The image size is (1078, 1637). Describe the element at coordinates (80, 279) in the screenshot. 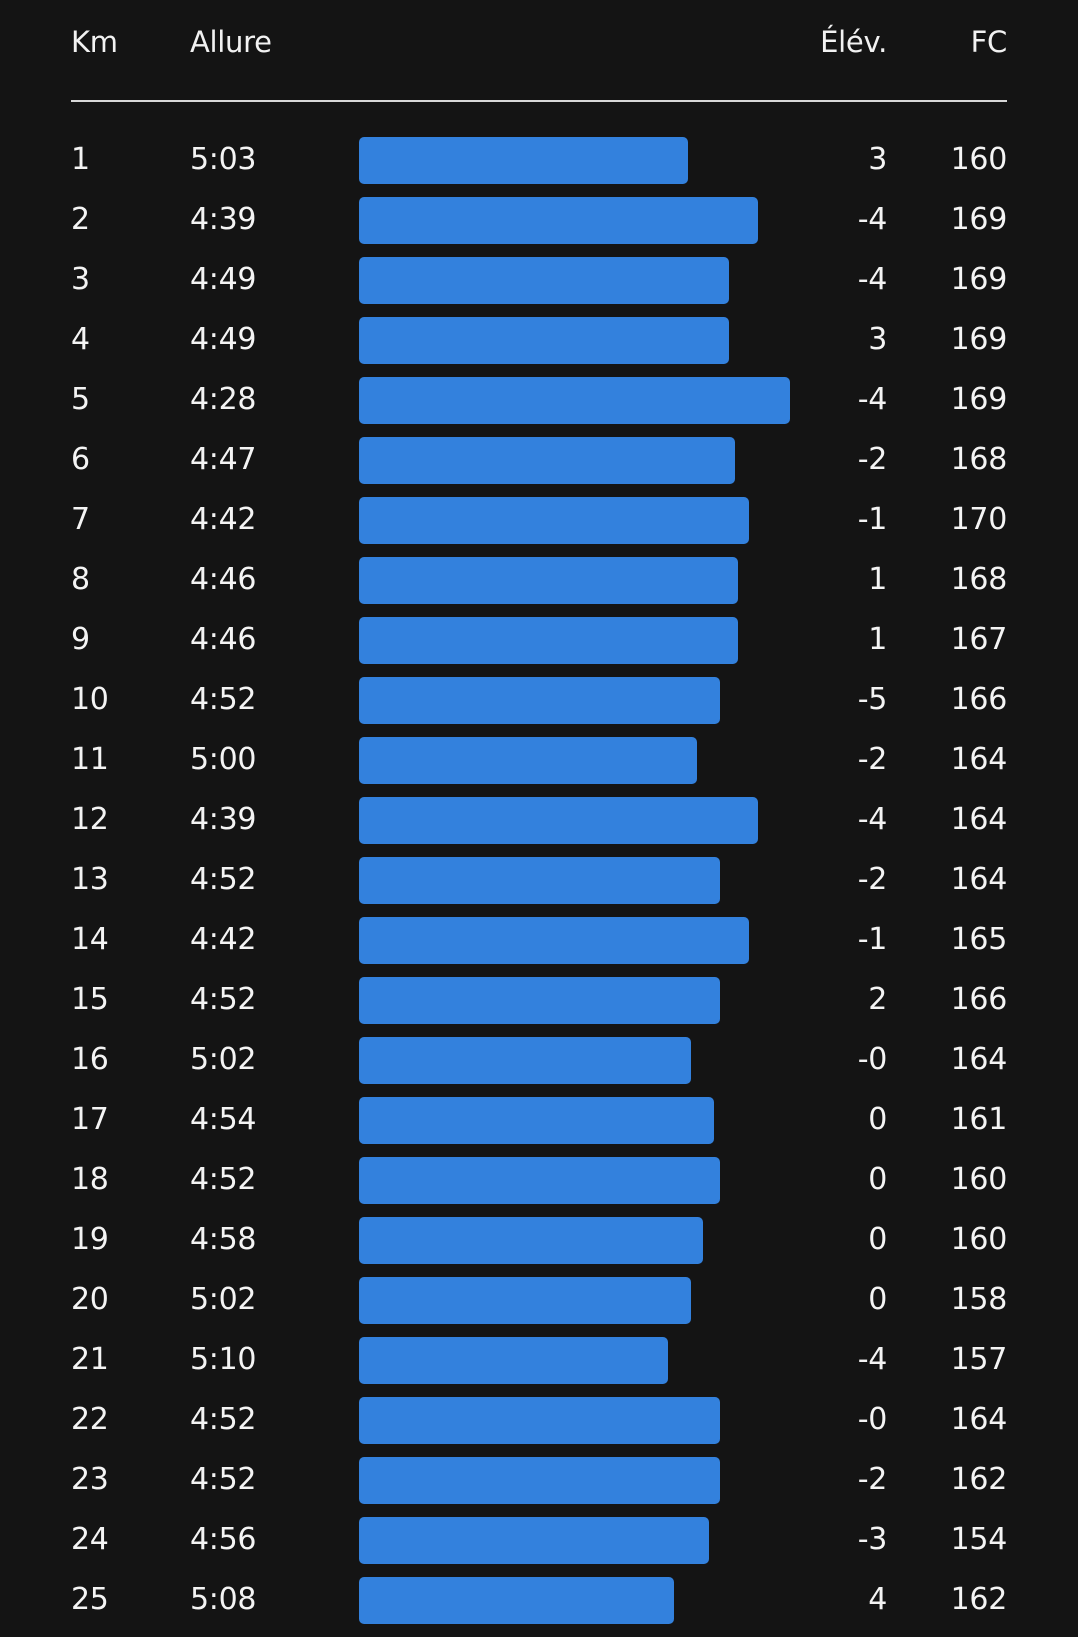

I see `split-km: 3` at that location.